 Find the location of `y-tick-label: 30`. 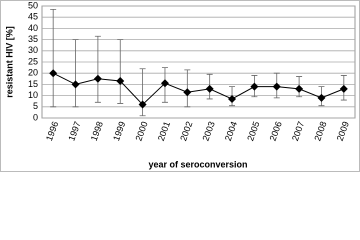

y-tick-label: 30 is located at coordinates (33, 50).